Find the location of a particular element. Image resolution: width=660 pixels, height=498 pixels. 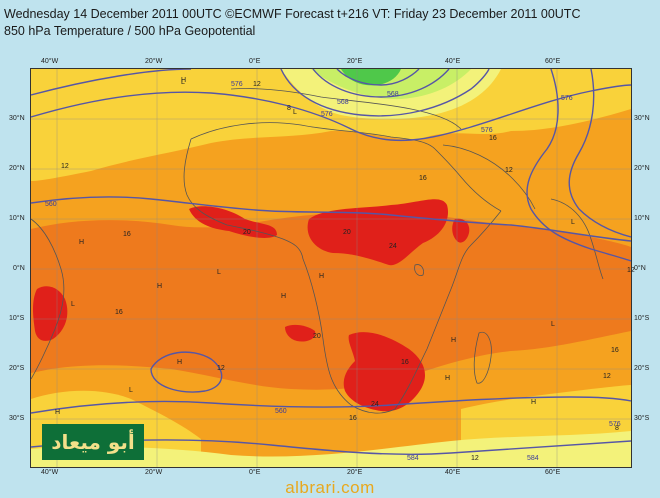

lat-label: 0°N is located at coordinates (19, 268).